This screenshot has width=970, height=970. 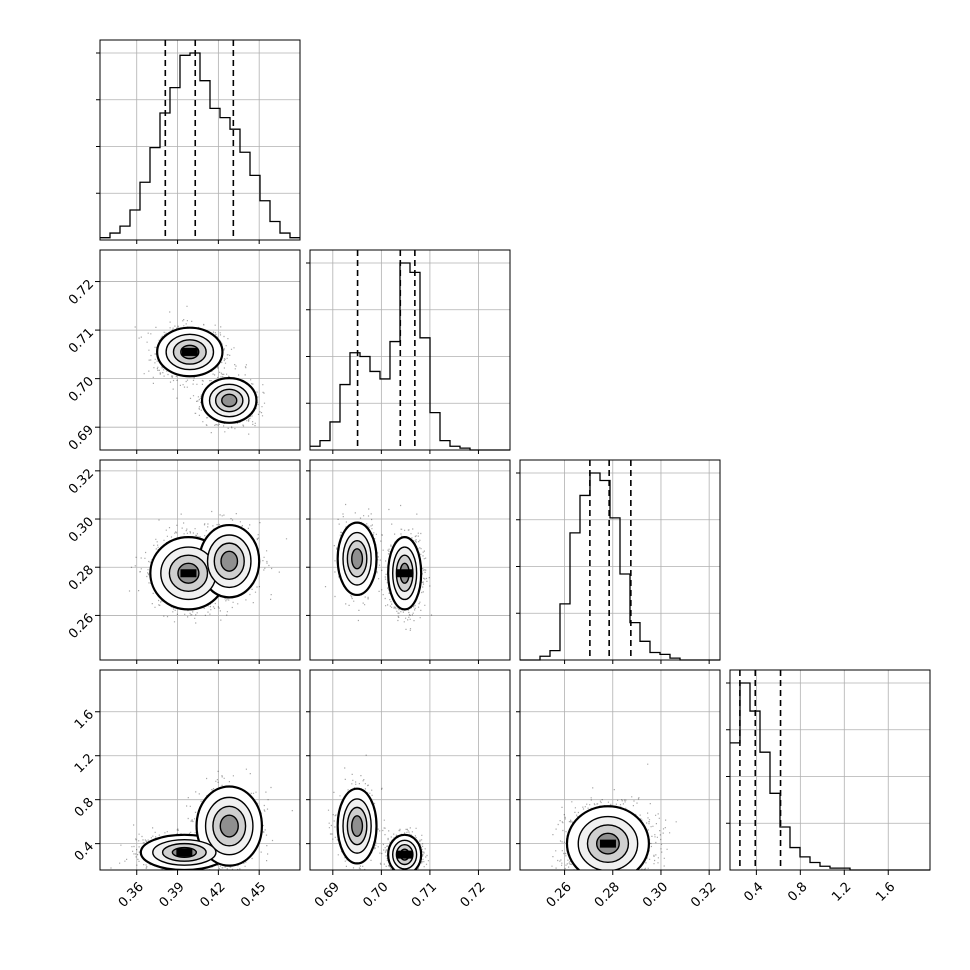 What do you see at coordinates (81, 341) in the screenshot?
I see `y-tick-label-1-2: 0.71` at bounding box center [81, 341].